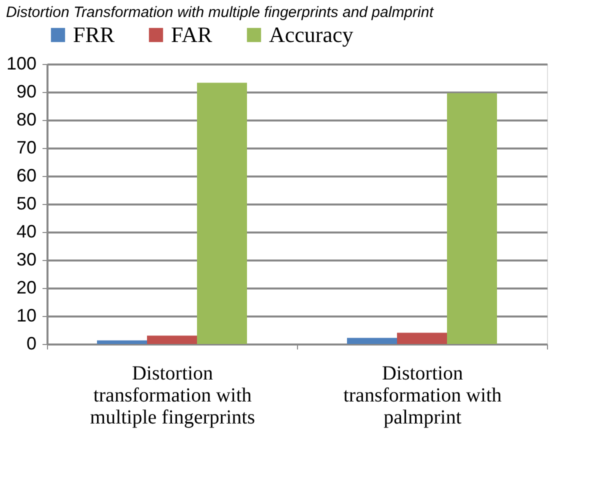  What do you see at coordinates (94, 34) in the screenshot?
I see `legend-label: FRR` at bounding box center [94, 34].